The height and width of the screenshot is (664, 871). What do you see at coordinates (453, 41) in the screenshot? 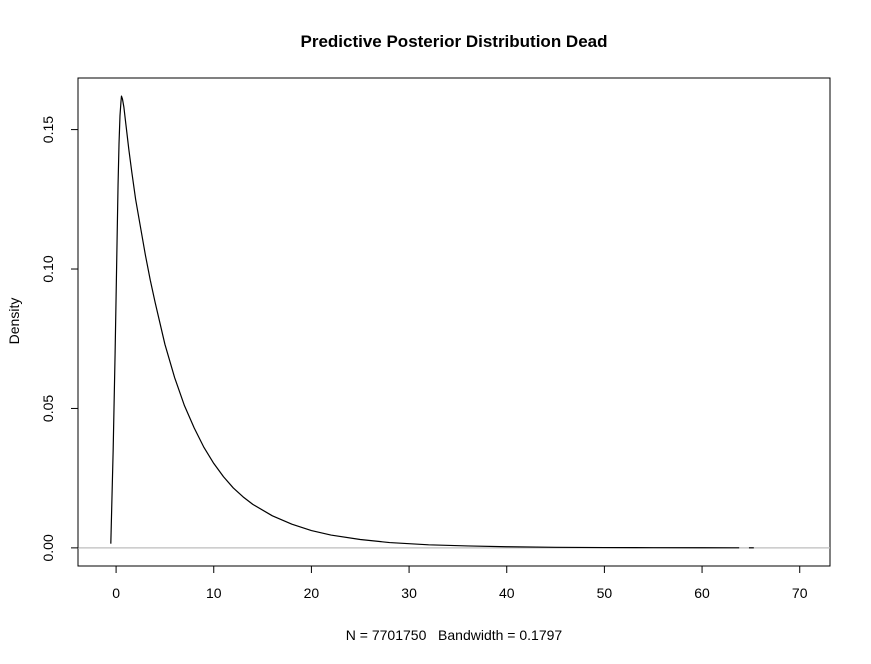
I see `chart-title: Predictive Posterior Distribution Dead` at bounding box center [453, 41].